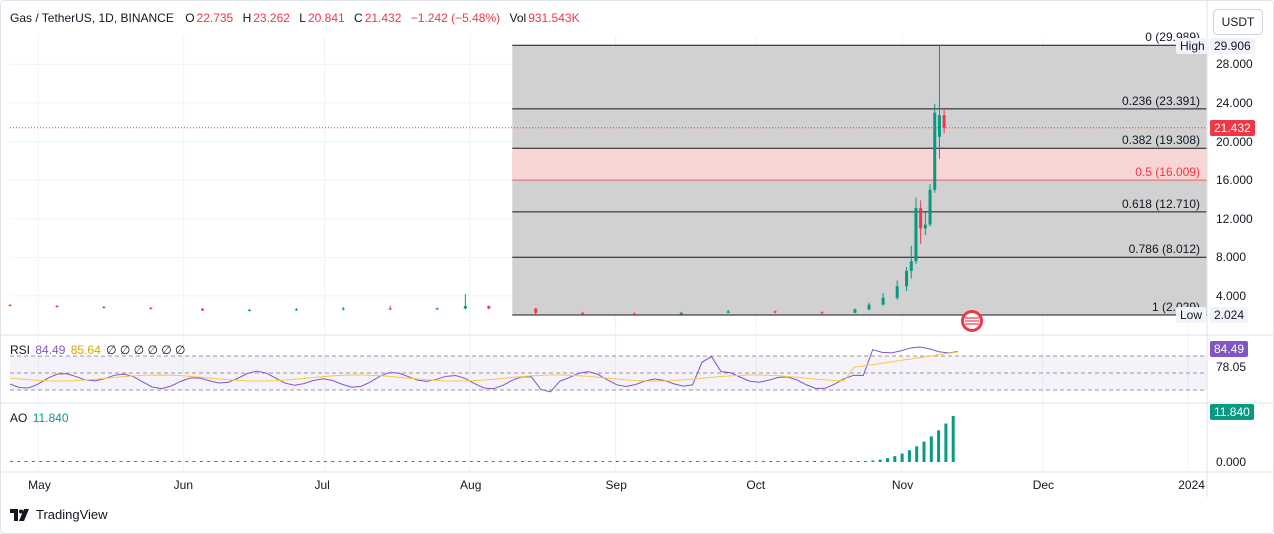 Image resolution: width=1274 pixels, height=534 pixels. Describe the element at coordinates (1231, 462) in the screenshot. I see `ao-axis-zero: 0.000` at that location.